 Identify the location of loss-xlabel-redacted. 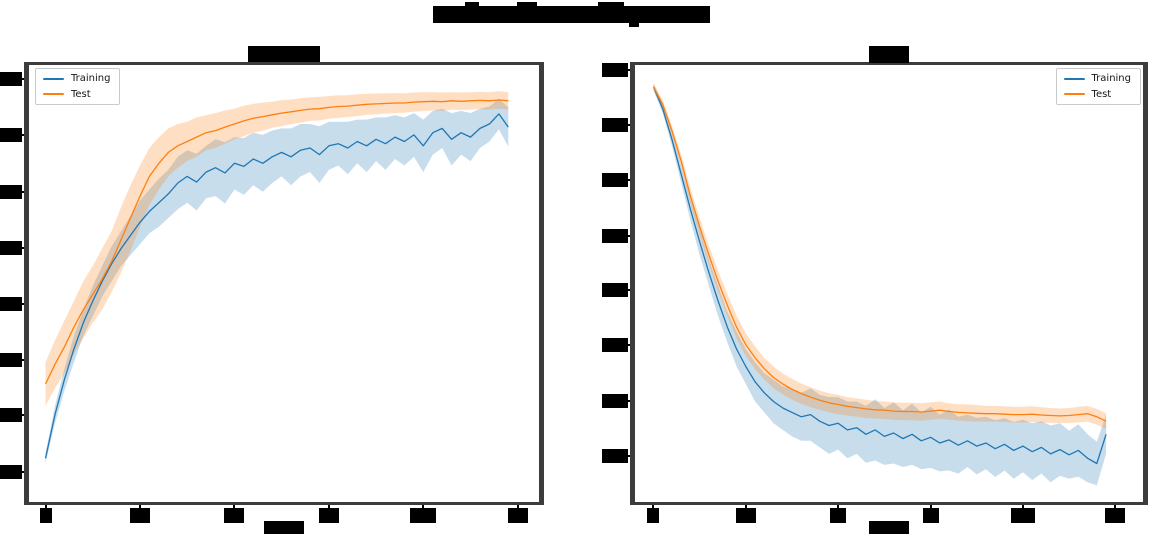
(889, 527).